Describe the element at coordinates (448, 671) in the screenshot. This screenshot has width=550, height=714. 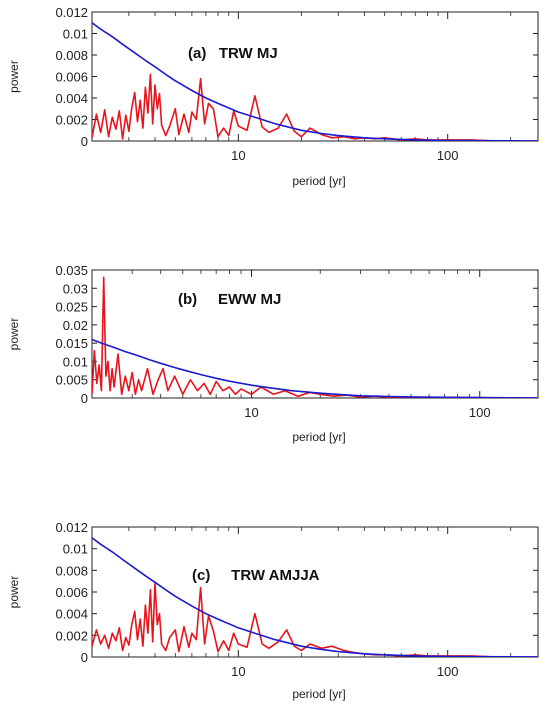
I see `chart-2-xtick-label: 100` at that location.